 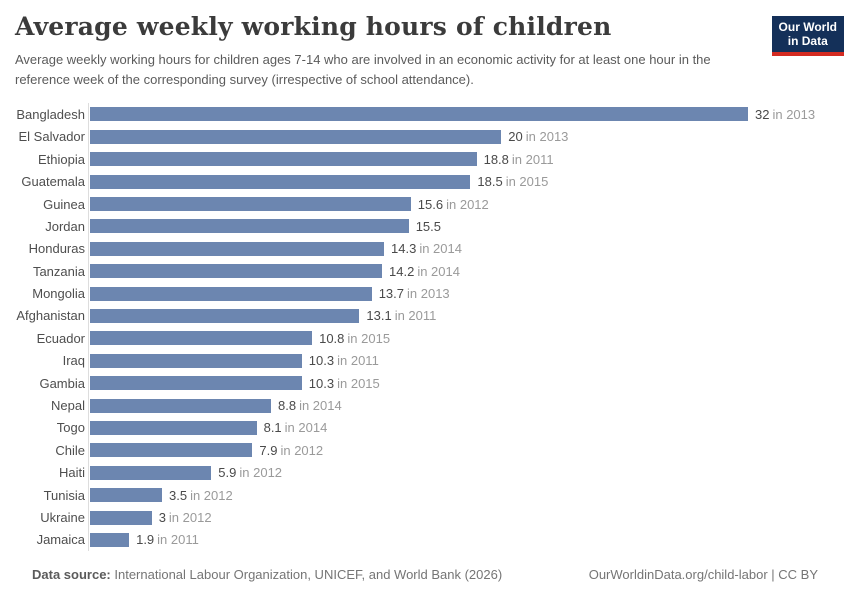 I want to click on value-label: 13.1, so click(x=379, y=316).